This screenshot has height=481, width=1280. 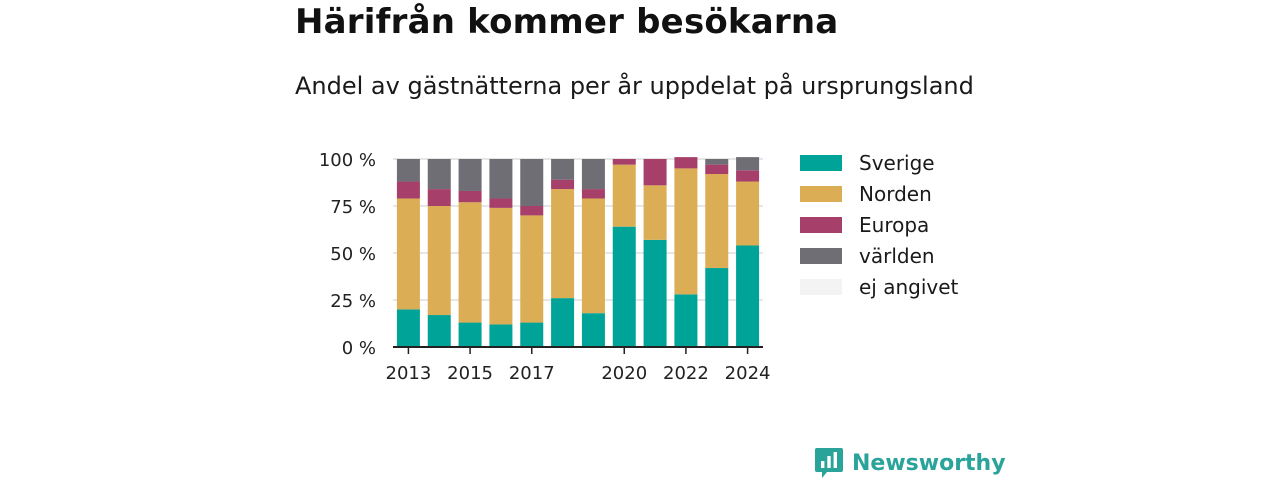 I want to click on y-tick-label: 25 %, so click(x=353, y=301).